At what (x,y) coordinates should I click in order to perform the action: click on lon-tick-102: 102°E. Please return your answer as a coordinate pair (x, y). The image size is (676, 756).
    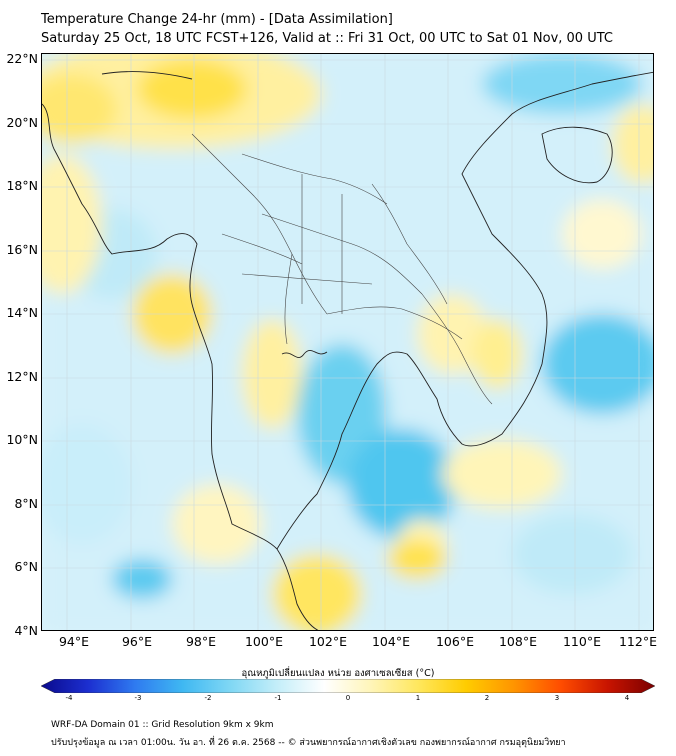
    Looking at the image, I should click on (327, 641).